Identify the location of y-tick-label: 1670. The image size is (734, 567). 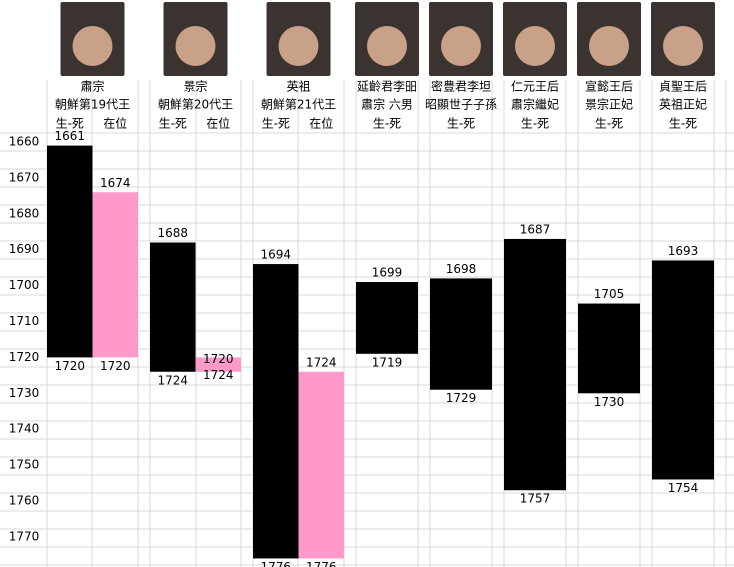
(24, 177).